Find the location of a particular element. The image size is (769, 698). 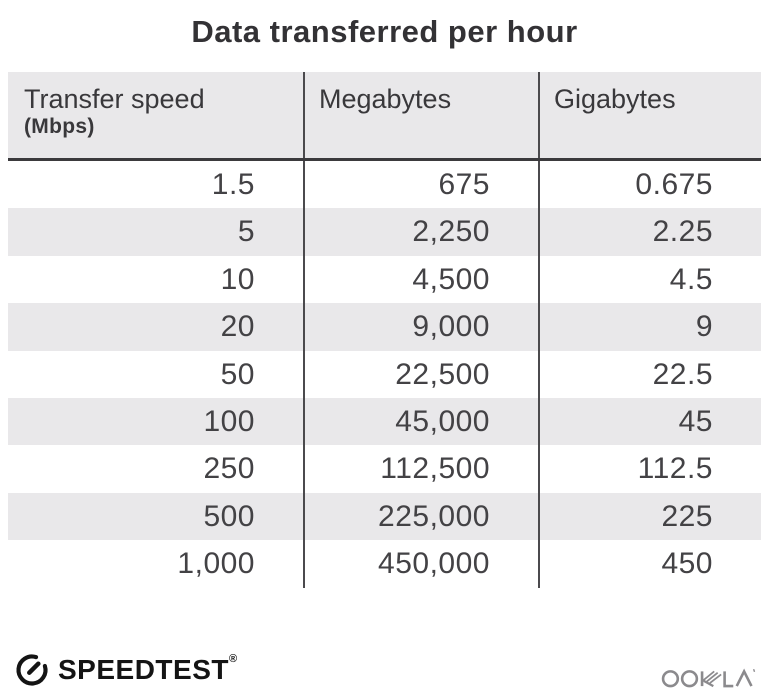

table-row: 20 9,000 9 is located at coordinates (384, 327).